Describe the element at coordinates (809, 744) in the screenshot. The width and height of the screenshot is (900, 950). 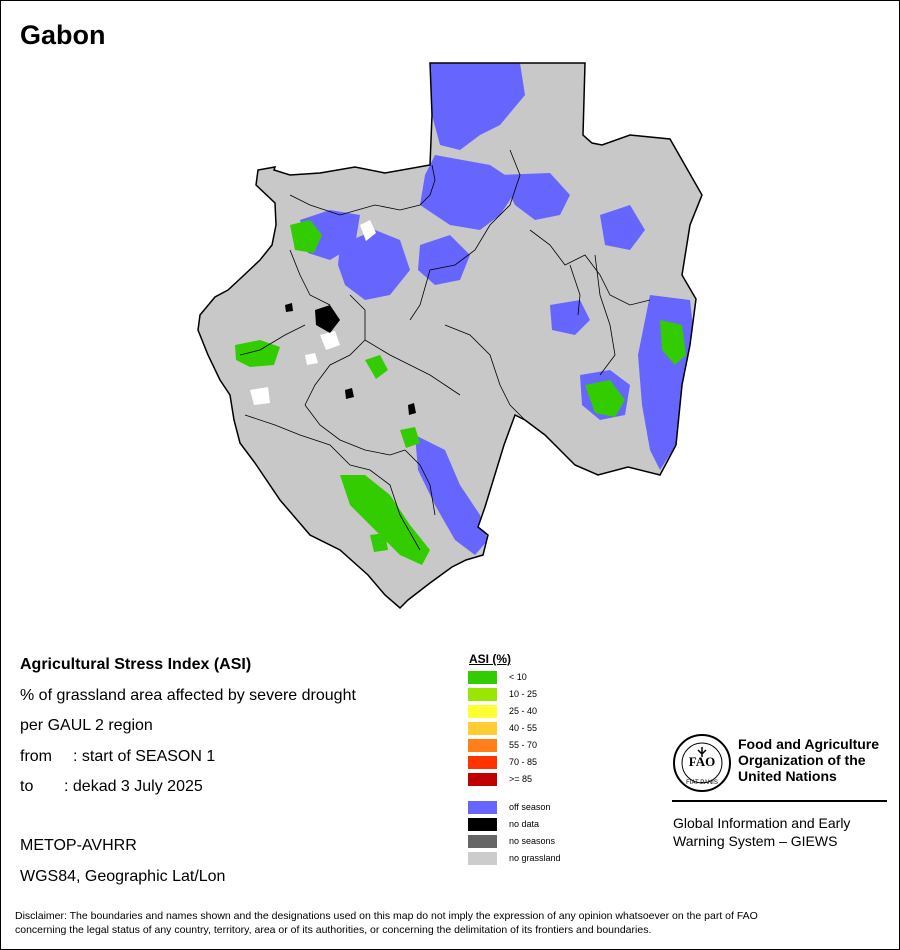
I see `org-line-1: Food and Agriculture` at that location.